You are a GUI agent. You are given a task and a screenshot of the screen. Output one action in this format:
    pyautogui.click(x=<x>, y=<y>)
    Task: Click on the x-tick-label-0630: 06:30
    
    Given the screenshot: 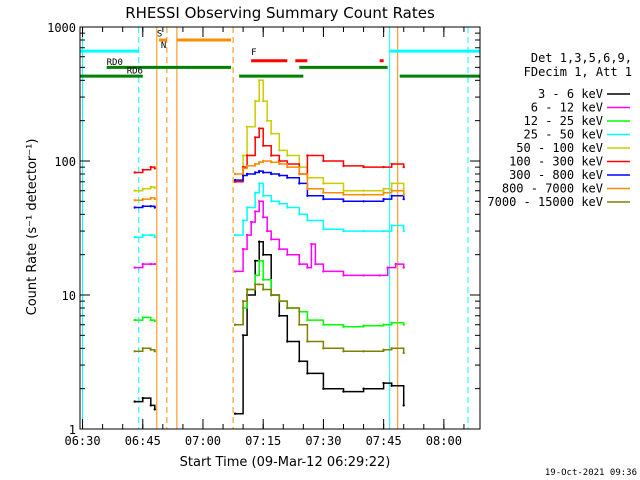 What is the action you would take?
    pyautogui.click(x=82, y=441)
    